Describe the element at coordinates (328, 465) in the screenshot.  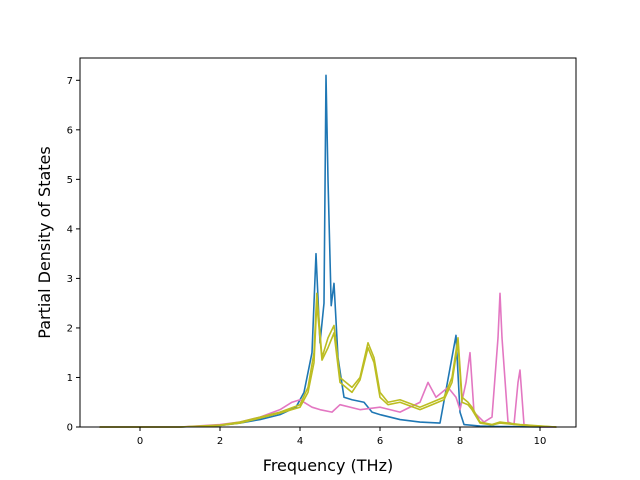
I see `x-axis-label: Frequency (THz)` at that location.